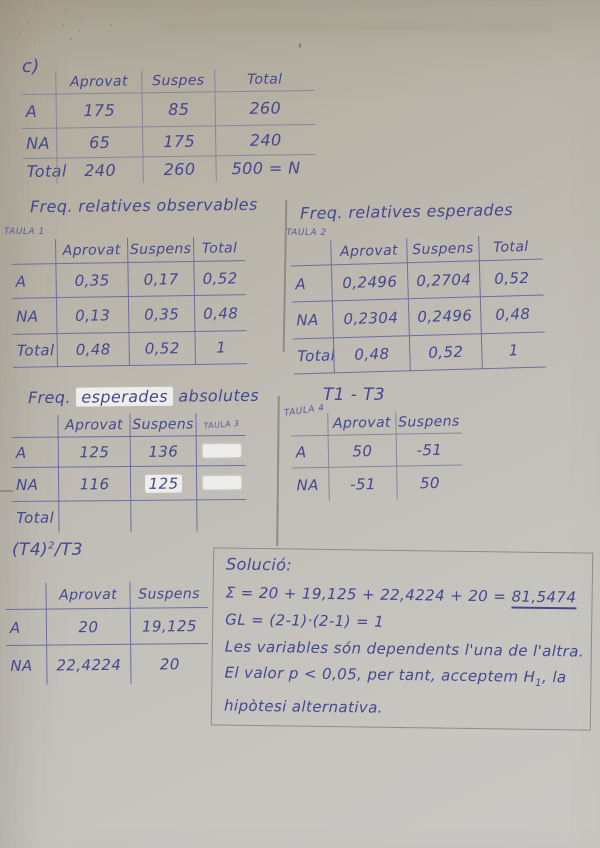  What do you see at coordinates (24, 232) in the screenshot?
I see `taula1-tag: TAULA 1` at bounding box center [24, 232].